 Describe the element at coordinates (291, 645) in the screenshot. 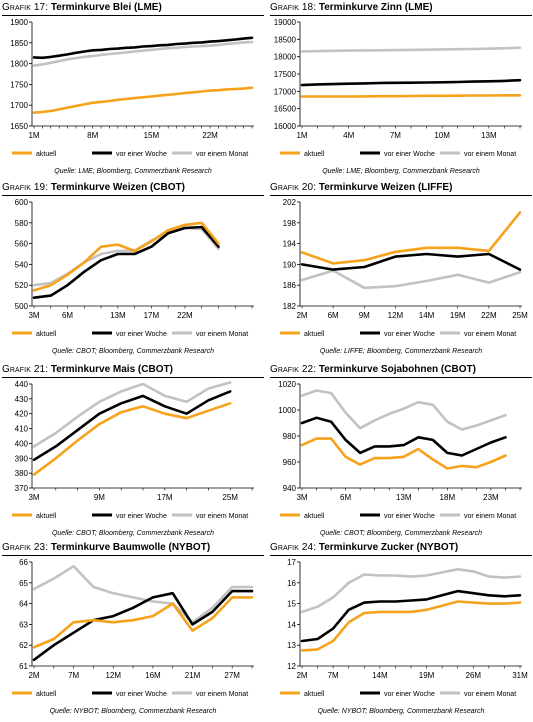

I see `y-tick-label: 13` at that location.